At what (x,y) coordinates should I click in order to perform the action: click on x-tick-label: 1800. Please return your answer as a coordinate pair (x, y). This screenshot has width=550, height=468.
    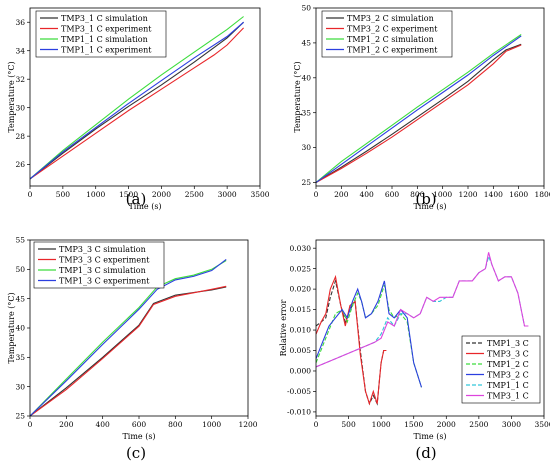
    Looking at the image, I should click on (542, 194).